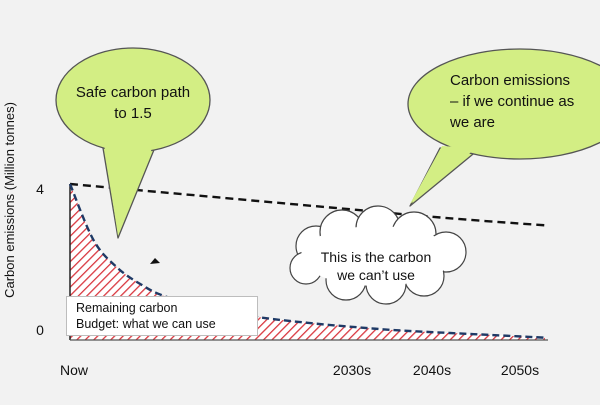 The image size is (600, 405). I want to click on continue-callout-line-3: we are, so click(472, 122).